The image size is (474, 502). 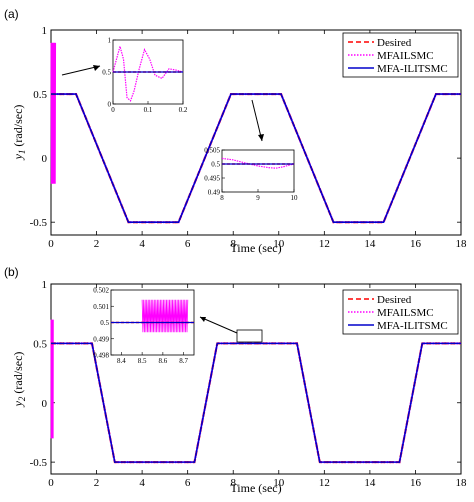 What do you see at coordinates (183, 361) in the screenshot?
I see `inset-x-tick-label: 8.7` at bounding box center [183, 361].